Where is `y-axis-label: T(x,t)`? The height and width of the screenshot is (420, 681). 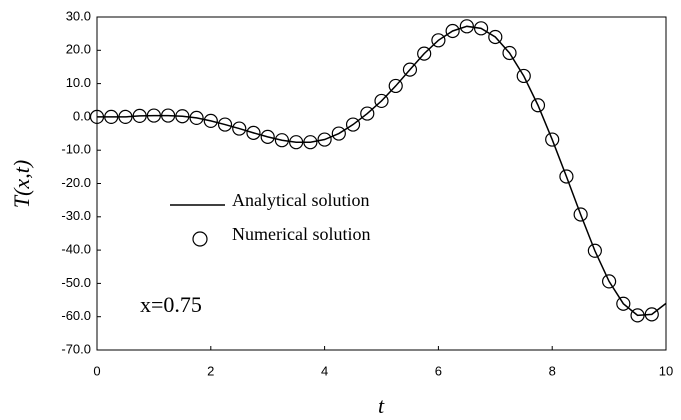
y-axis-label: T(x,t) is located at coordinates (21, 184).